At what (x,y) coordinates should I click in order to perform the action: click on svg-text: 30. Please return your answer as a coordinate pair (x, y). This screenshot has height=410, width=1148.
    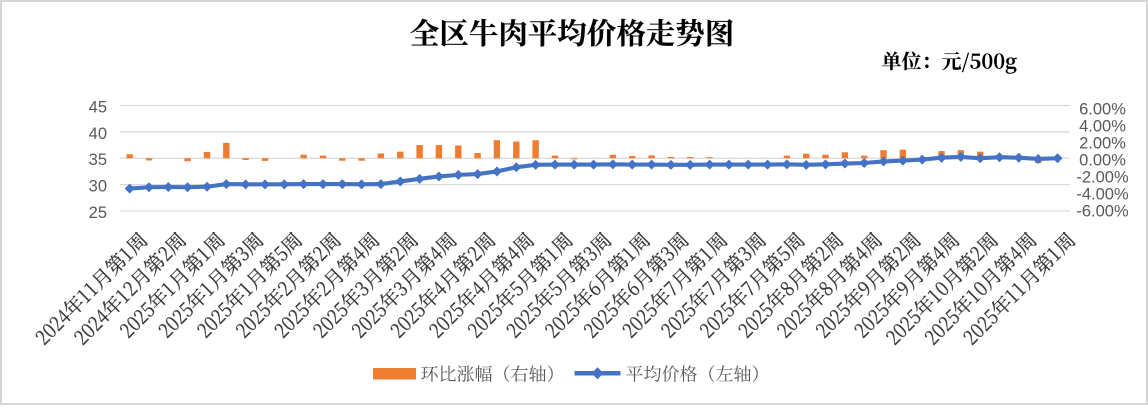
    Looking at the image, I should click on (98, 187).